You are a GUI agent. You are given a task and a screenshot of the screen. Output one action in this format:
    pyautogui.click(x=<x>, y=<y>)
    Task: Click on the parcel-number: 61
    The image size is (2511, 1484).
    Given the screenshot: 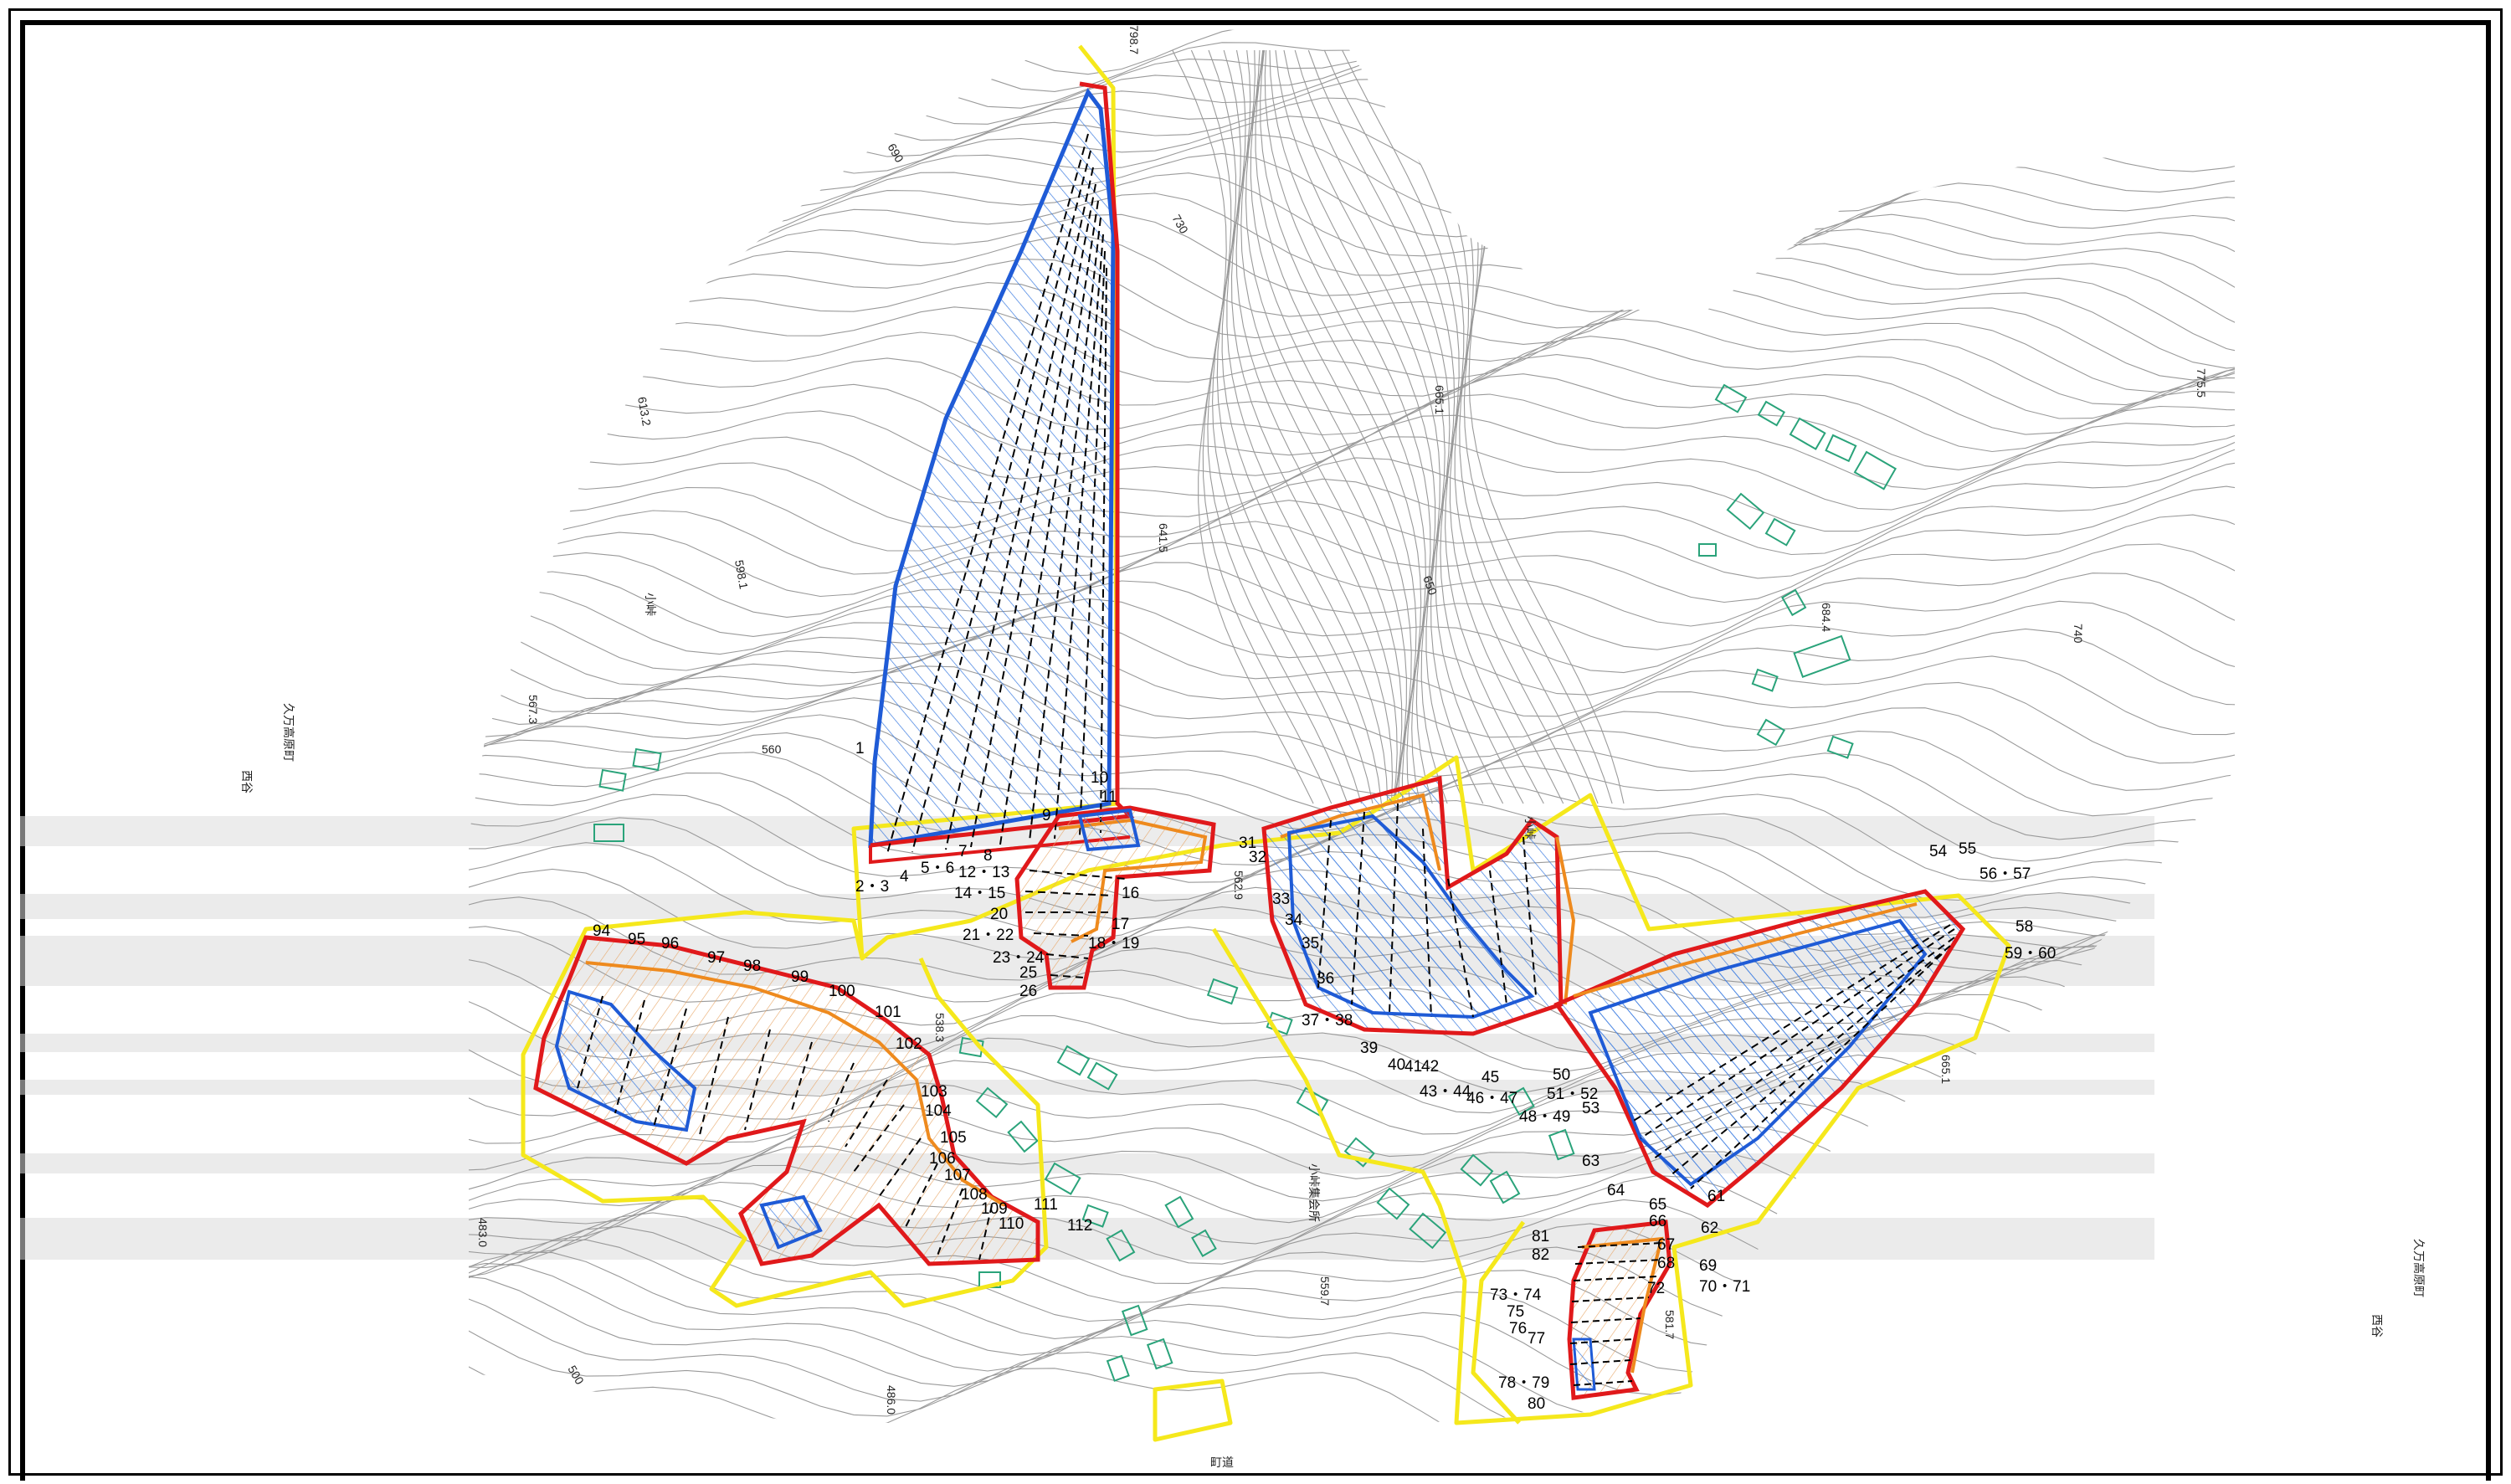 What is the action you would take?
    pyautogui.click(x=1716, y=1196)
    